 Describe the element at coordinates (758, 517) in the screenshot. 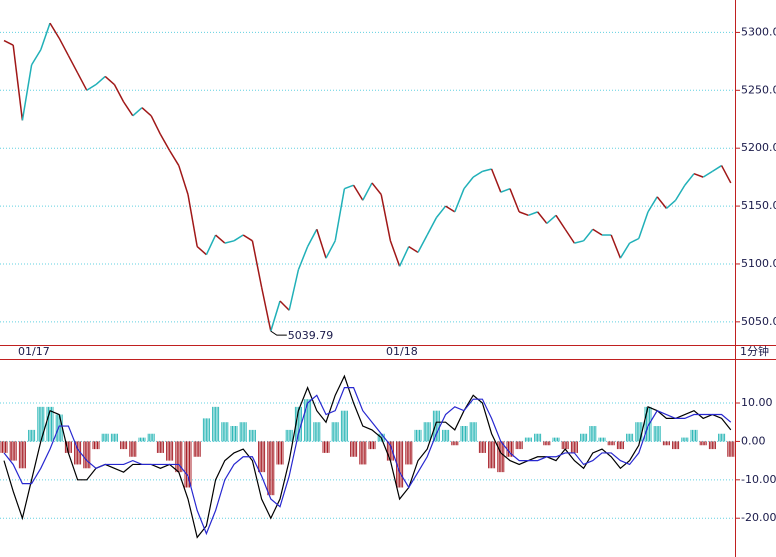

I see `y-tick-label: -20.00` at that location.